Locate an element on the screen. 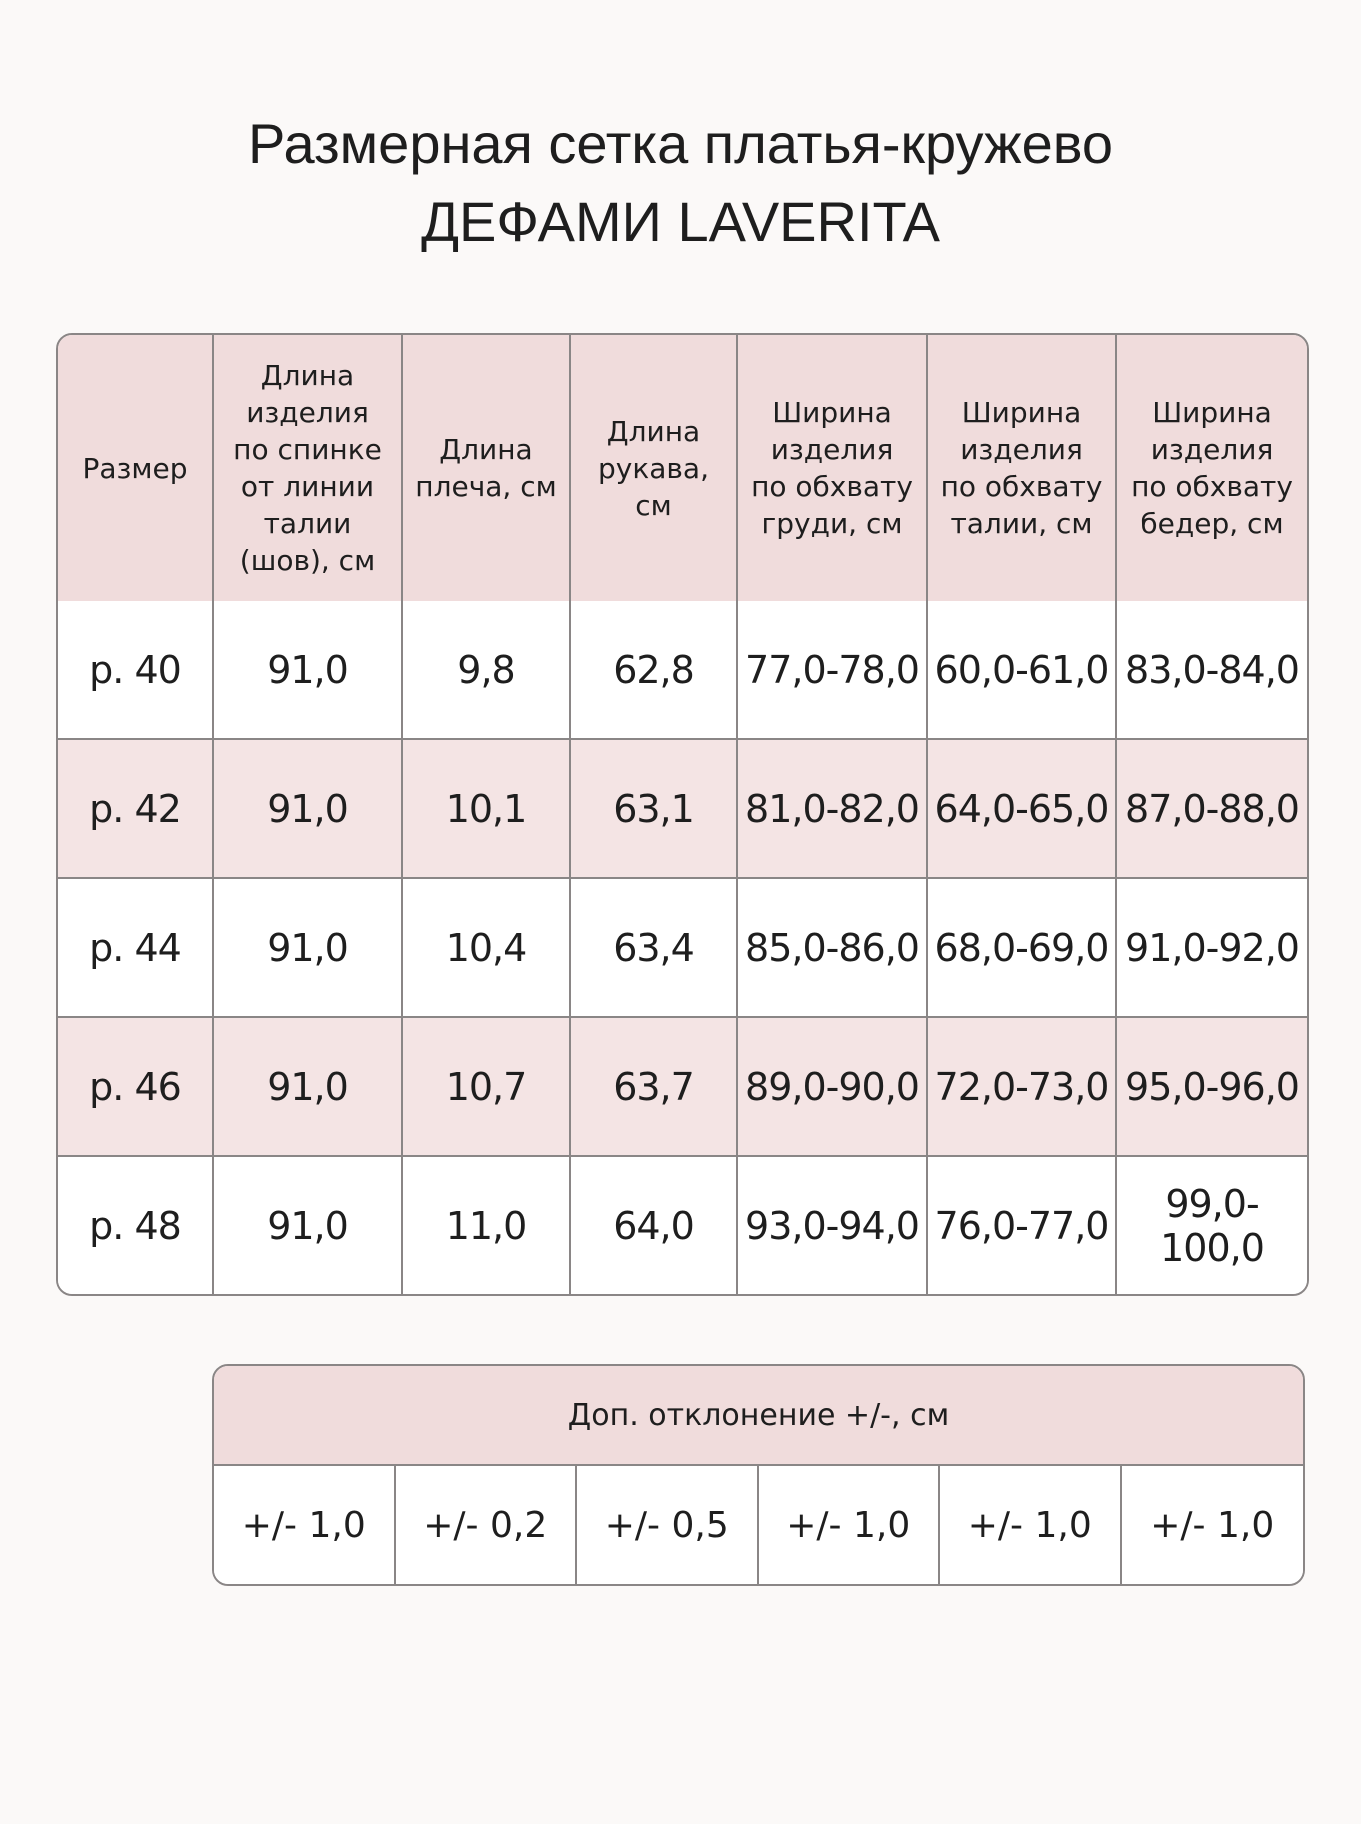 The width and height of the screenshot is (1361, 1824). column-header: Ширина изделия по обхвату талии, см is located at coordinates (1022, 468).